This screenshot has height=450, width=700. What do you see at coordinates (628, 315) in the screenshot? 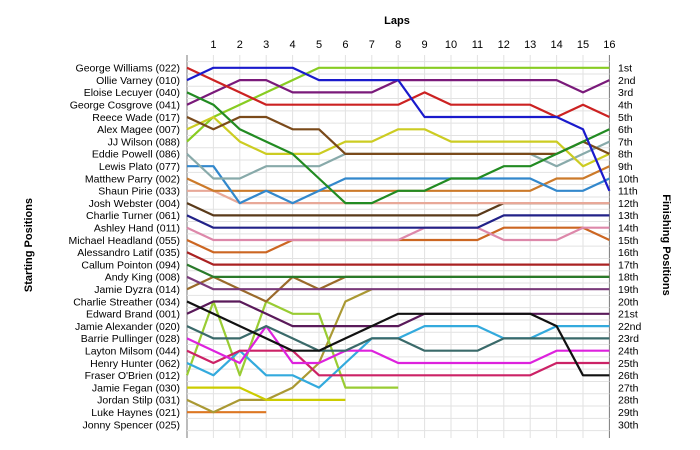
I see `finishing-position-label: 21st` at bounding box center [628, 315].